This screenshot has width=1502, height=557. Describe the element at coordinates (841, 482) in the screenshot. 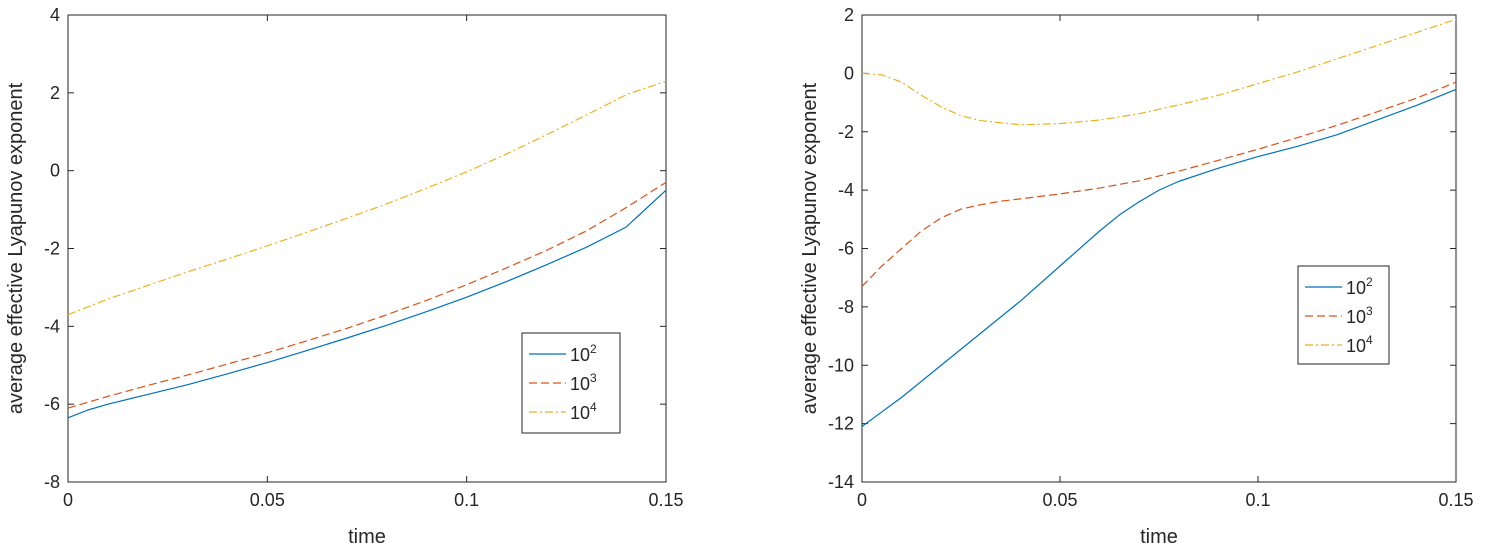

I see `y-tick-label: -14` at that location.